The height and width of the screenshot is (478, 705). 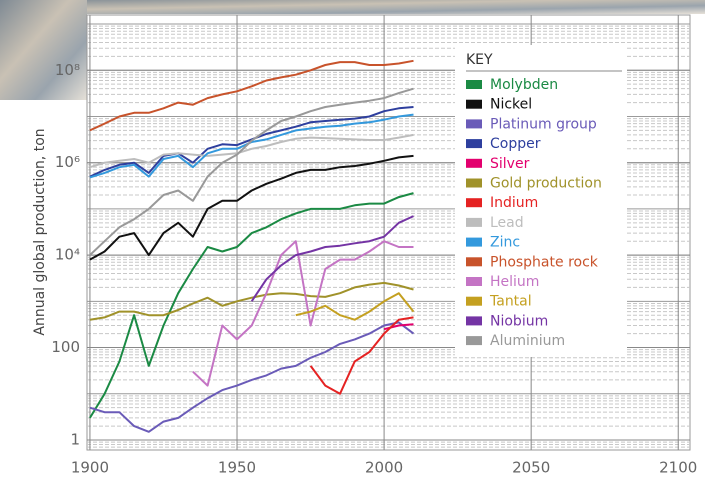 I want to click on y-tick-label: 100, so click(x=65, y=347).